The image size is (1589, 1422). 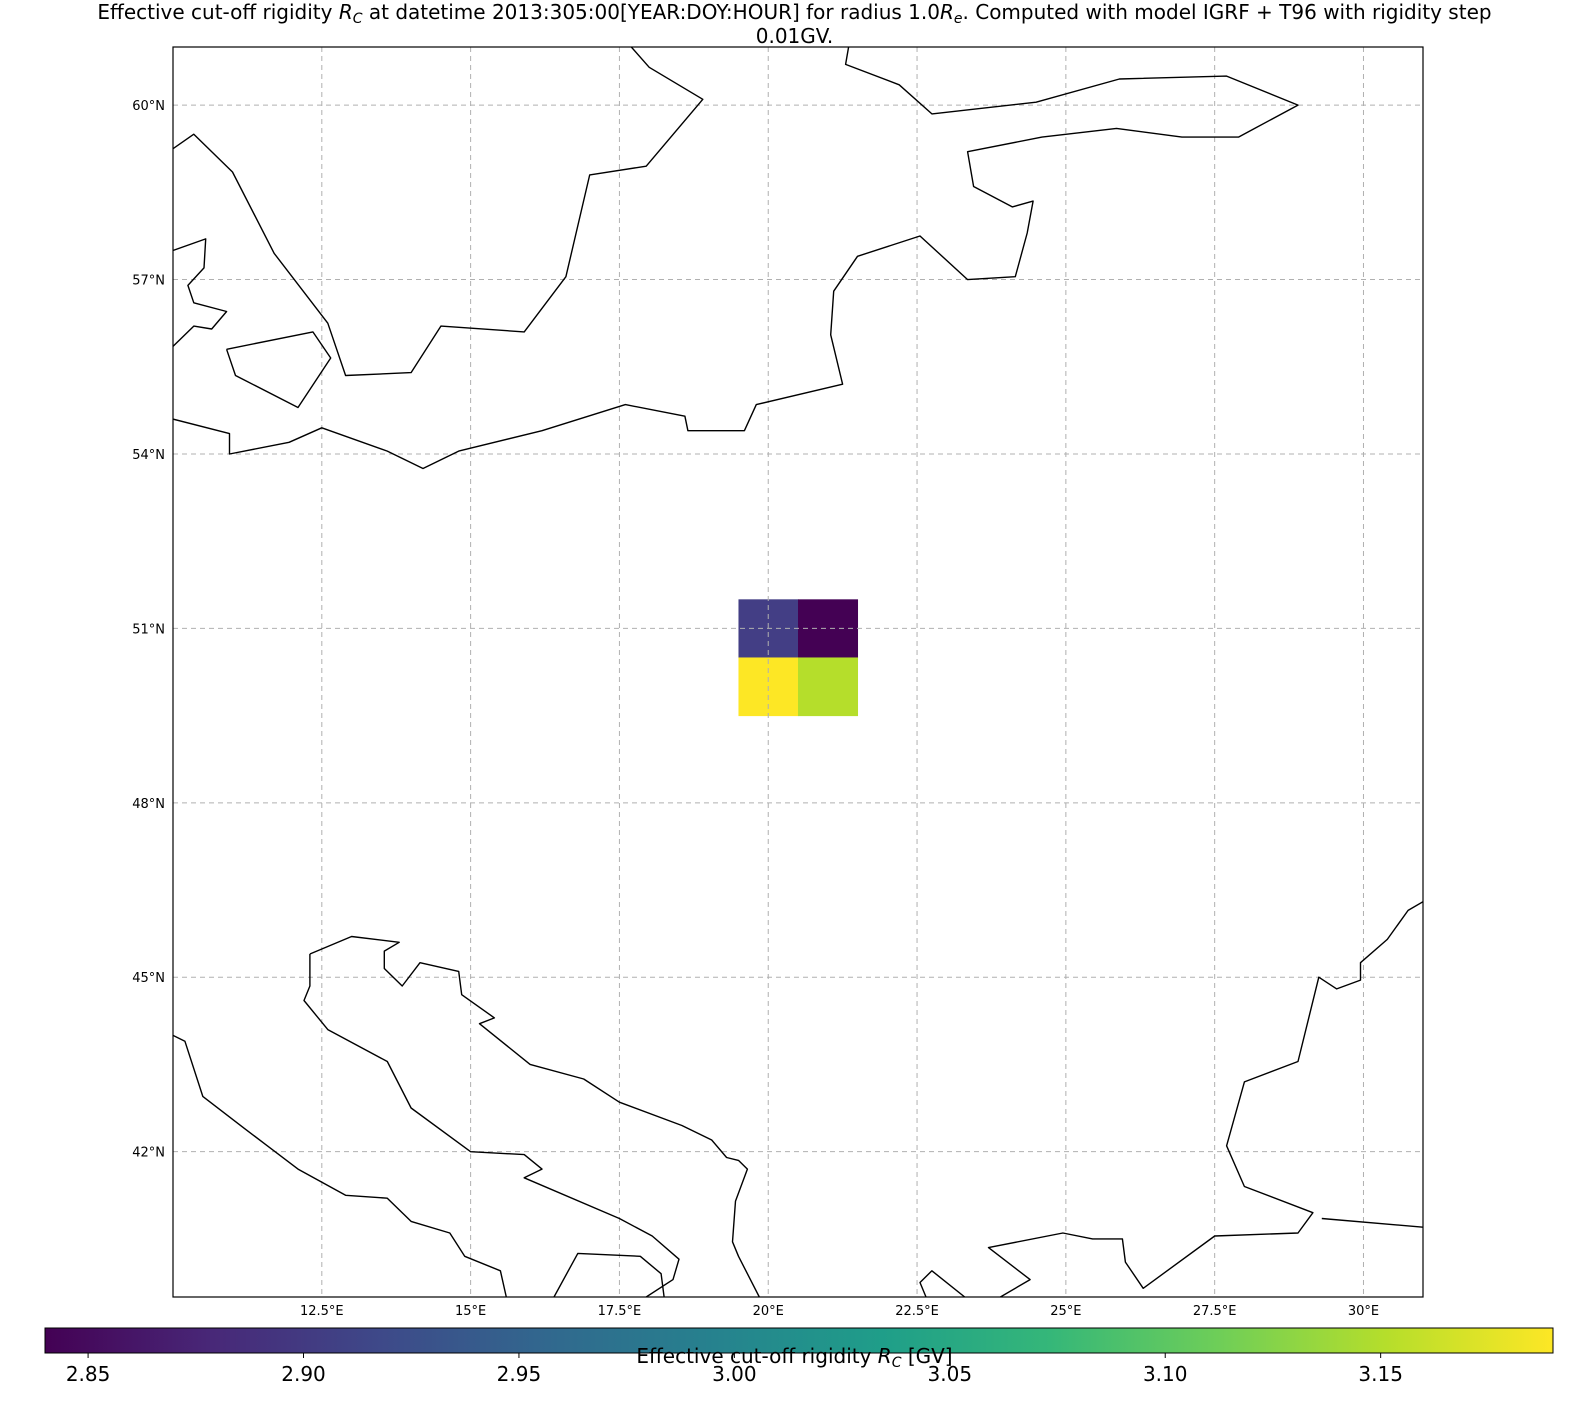 What do you see at coordinates (1380, 1374) in the screenshot?
I see `colorbar-tick-label: 3.15` at bounding box center [1380, 1374].